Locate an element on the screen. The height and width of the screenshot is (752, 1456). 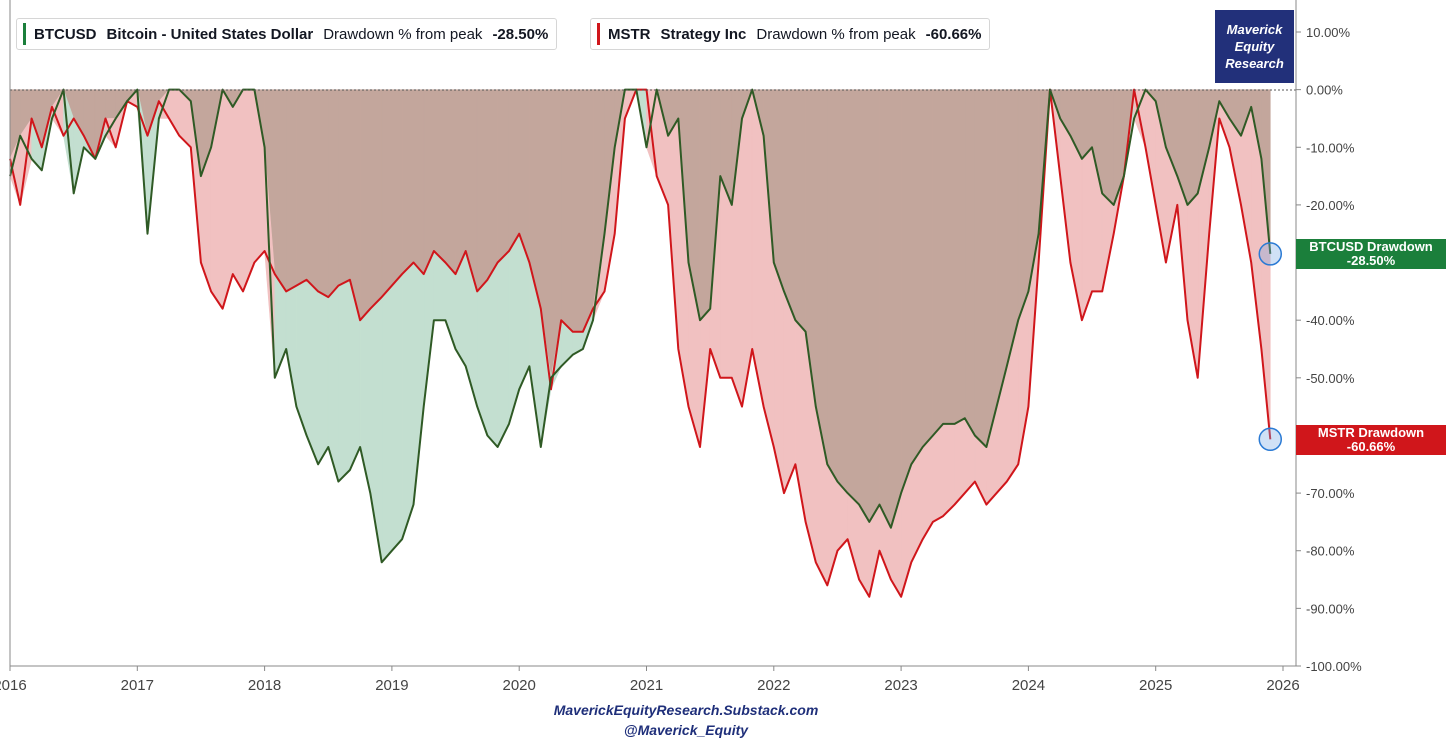
y-tick-label: -40.00% is located at coordinates (1330, 320).